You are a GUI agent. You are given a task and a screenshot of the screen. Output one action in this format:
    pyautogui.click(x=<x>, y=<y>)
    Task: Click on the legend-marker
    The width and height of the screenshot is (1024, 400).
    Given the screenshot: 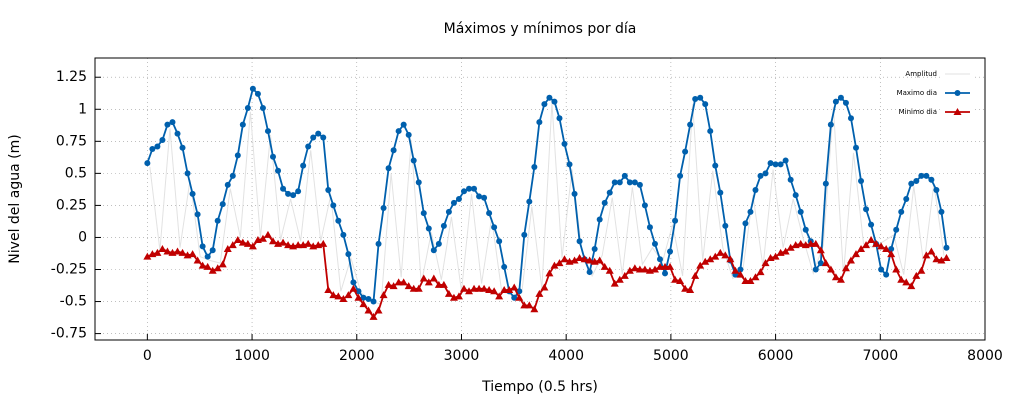 What is the action you would take?
    pyautogui.click(x=957, y=111)
    